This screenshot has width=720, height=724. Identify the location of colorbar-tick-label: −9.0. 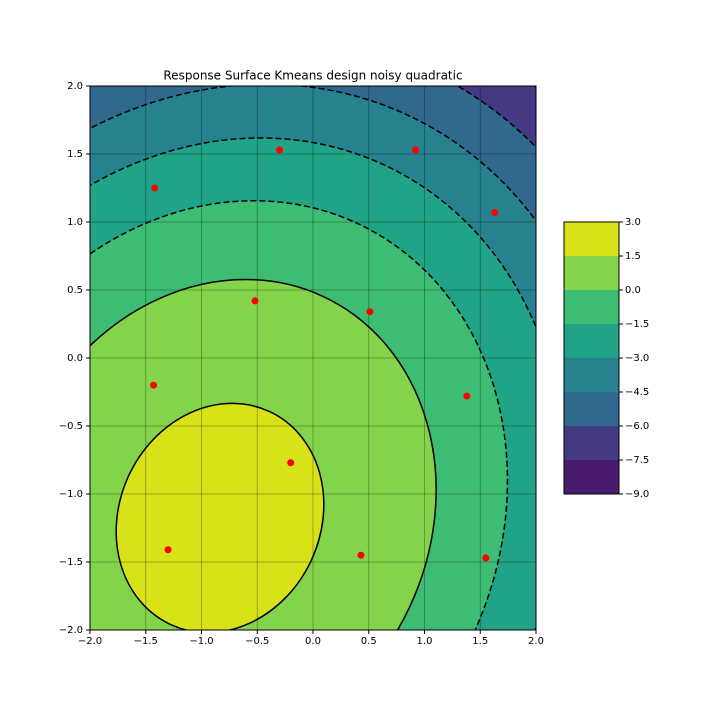
(637, 494).